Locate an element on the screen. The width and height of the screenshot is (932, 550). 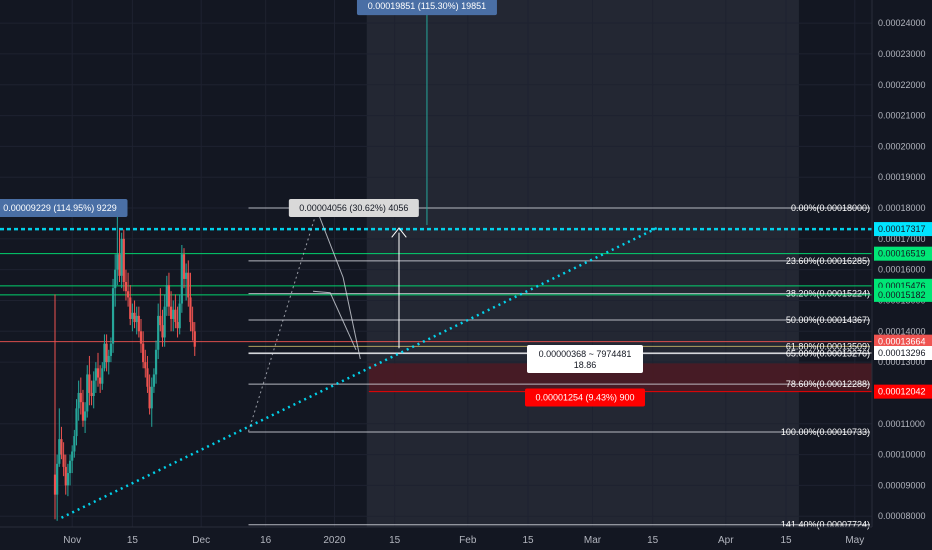
fib-label: 78.60%(0.00012288) is located at coordinates (828, 384).